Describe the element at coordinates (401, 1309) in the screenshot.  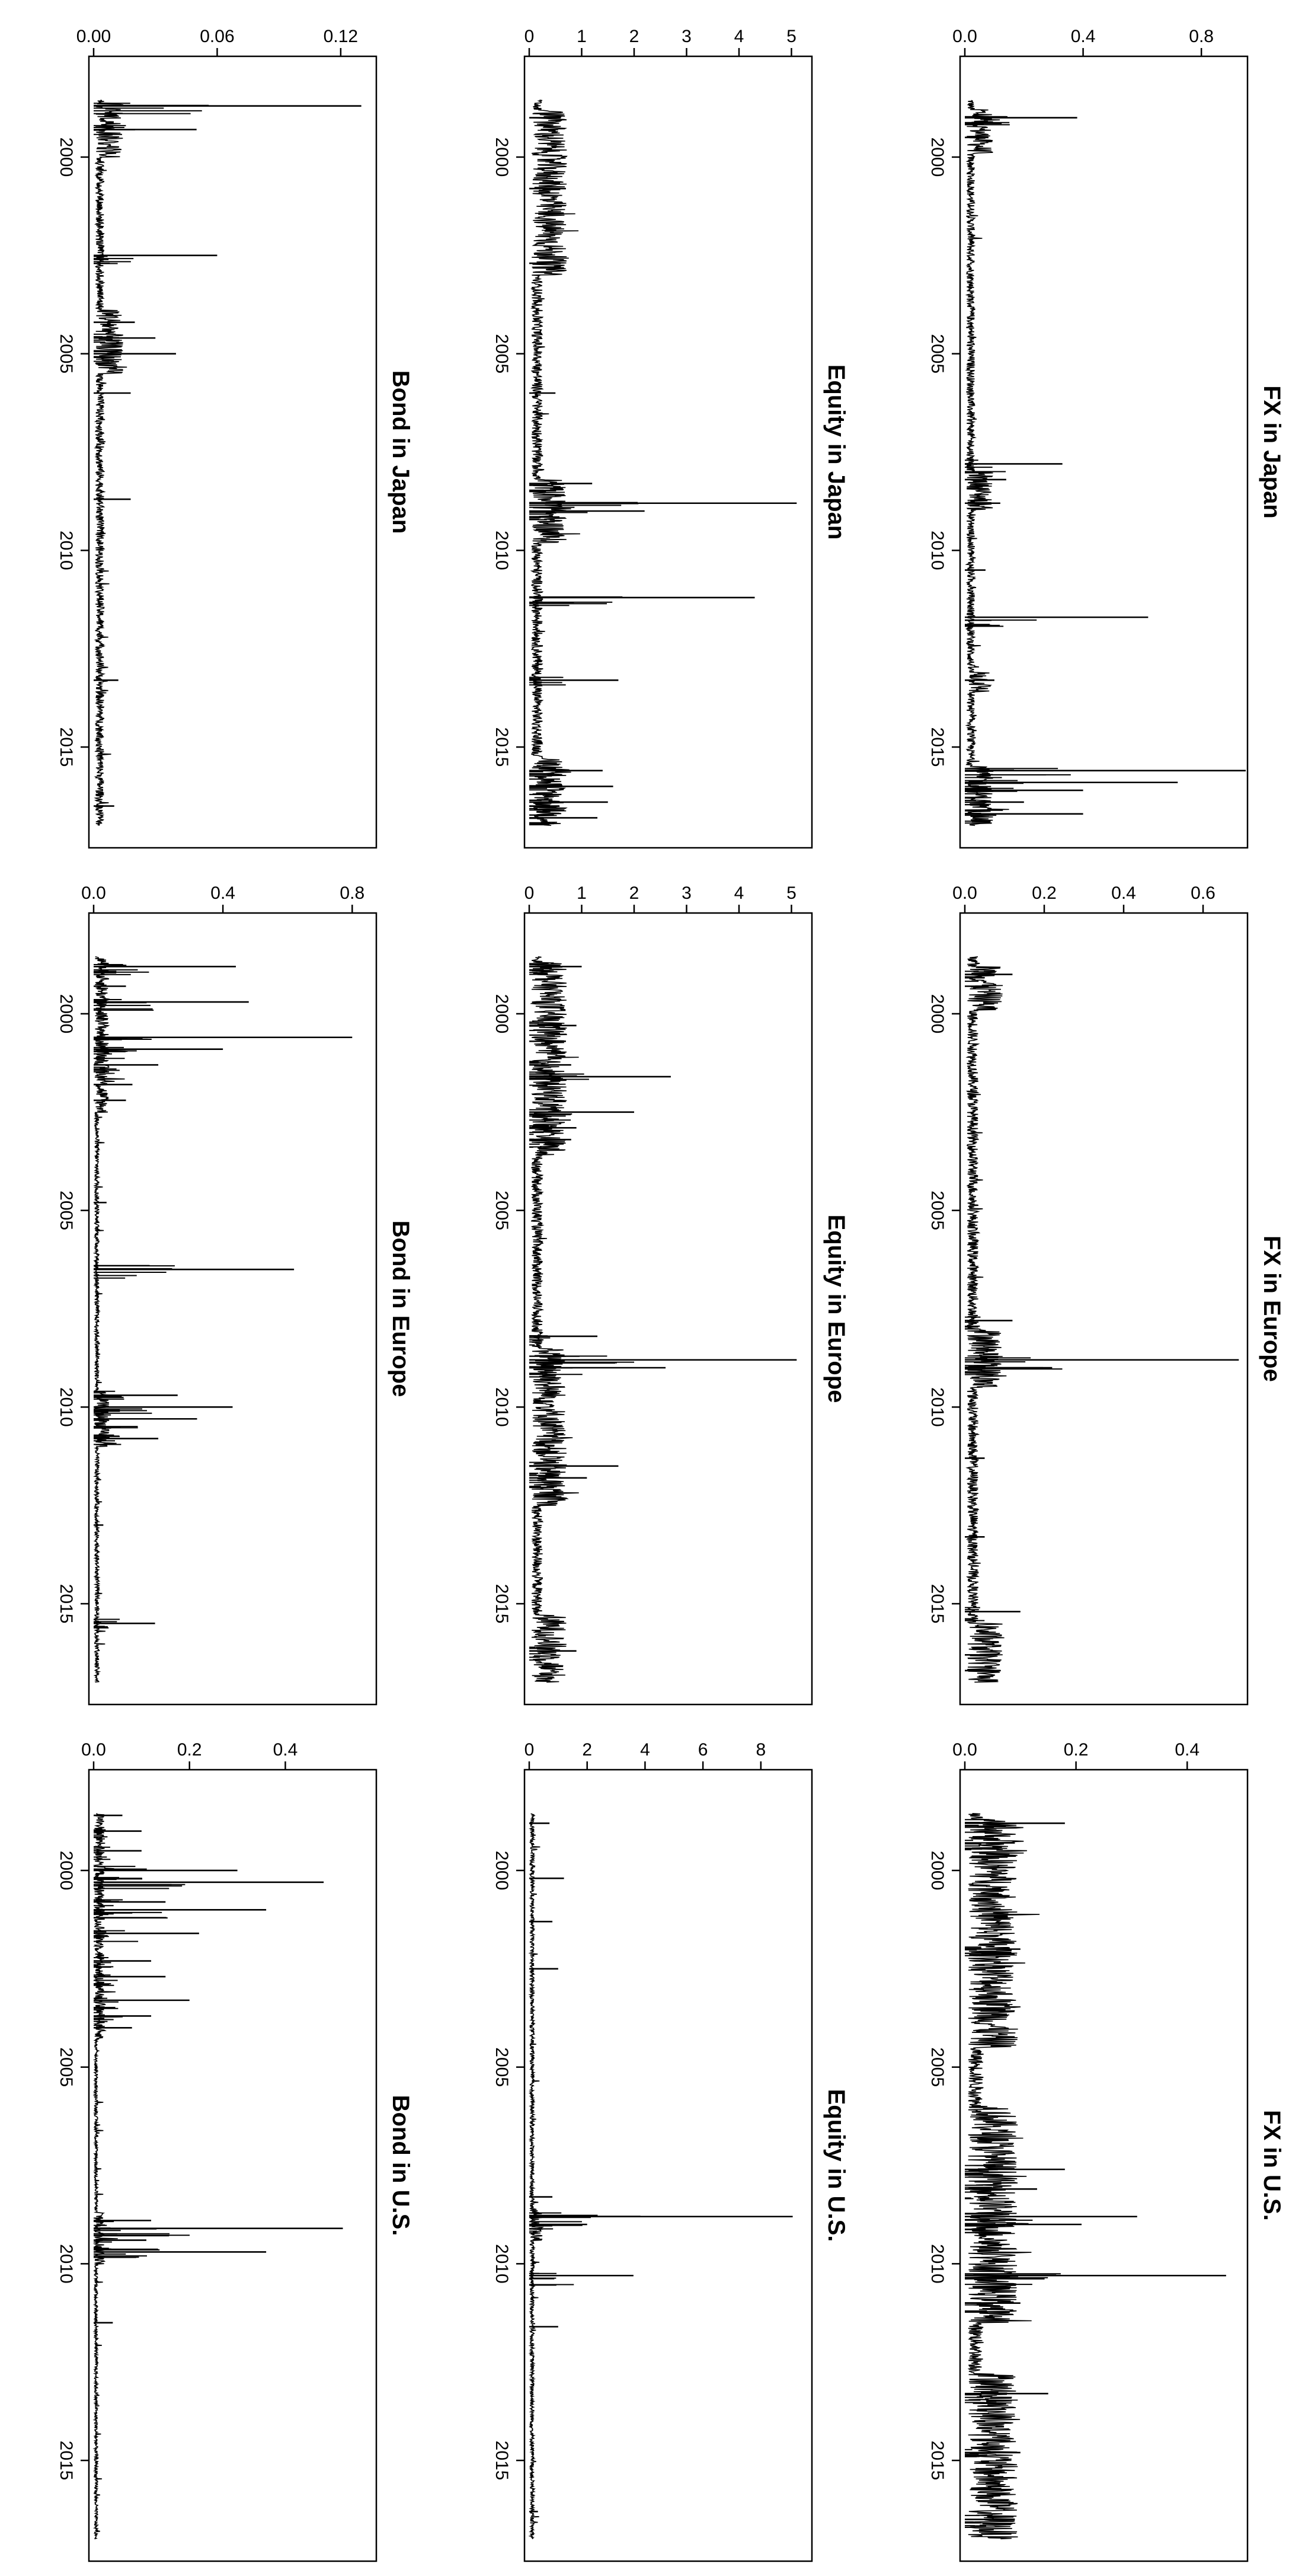
I see `panel-title: Bond in Europe` at that location.